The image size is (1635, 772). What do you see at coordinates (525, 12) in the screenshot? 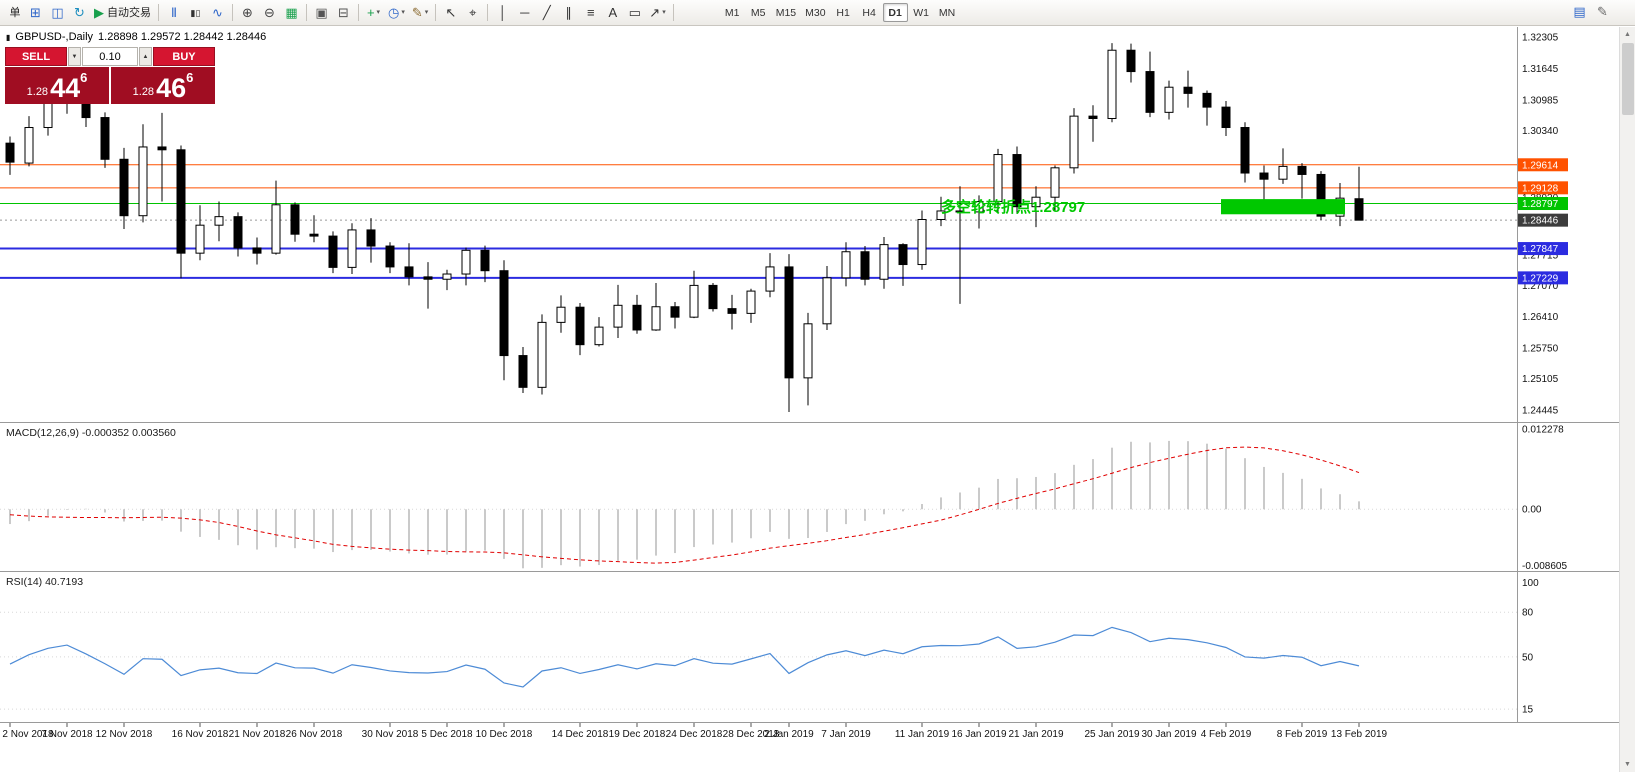
I see `horizontal-line-icon: ─` at bounding box center [525, 12].